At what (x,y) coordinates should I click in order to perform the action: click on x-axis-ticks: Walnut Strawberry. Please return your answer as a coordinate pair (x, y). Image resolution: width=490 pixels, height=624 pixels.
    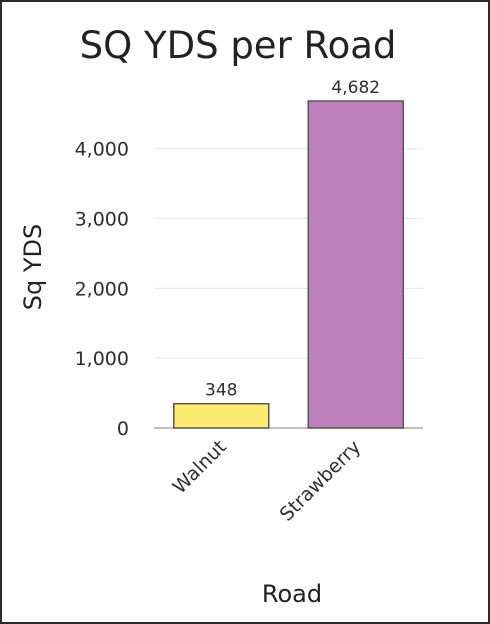
    Looking at the image, I should click on (267, 481).